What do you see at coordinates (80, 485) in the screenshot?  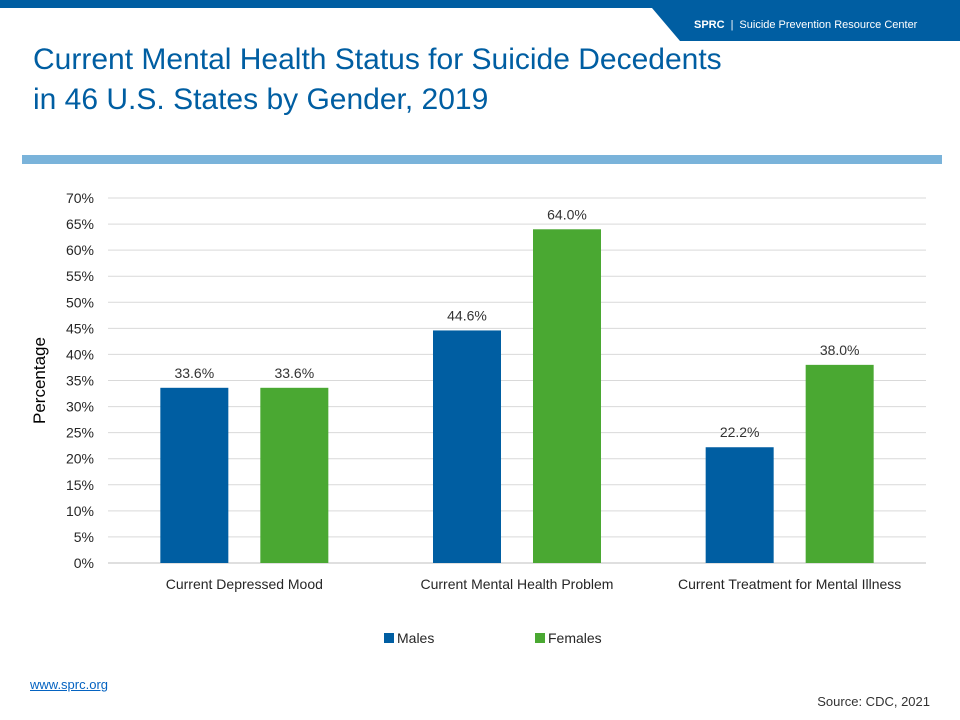 I see `y-tick-label: 15%` at bounding box center [80, 485].